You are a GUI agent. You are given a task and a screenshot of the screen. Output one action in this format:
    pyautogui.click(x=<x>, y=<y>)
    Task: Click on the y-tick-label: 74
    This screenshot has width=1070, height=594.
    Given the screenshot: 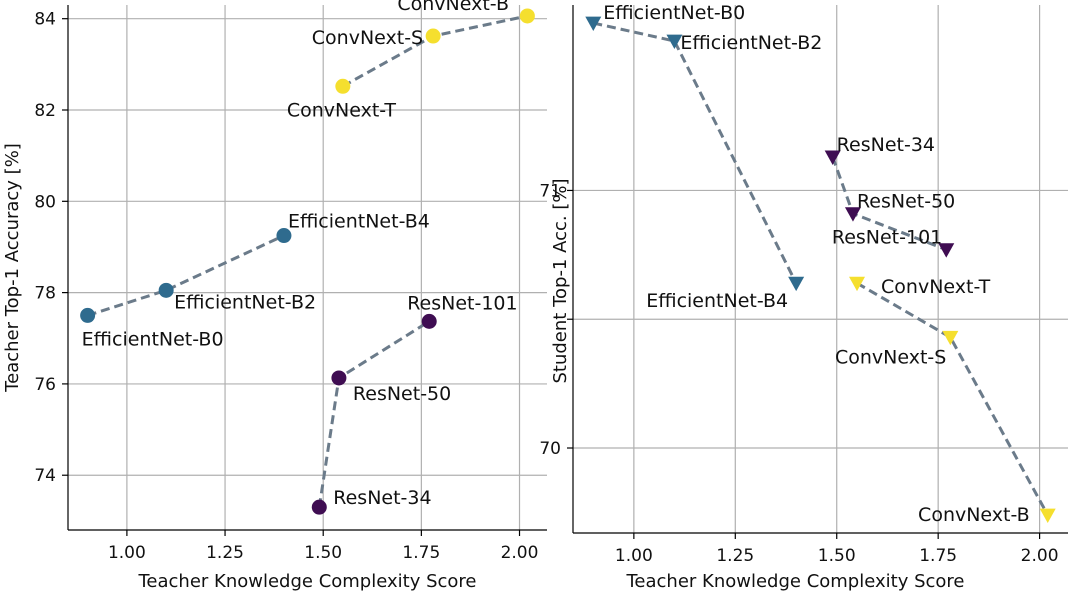 What is the action you would take?
    pyautogui.click(x=45, y=476)
    